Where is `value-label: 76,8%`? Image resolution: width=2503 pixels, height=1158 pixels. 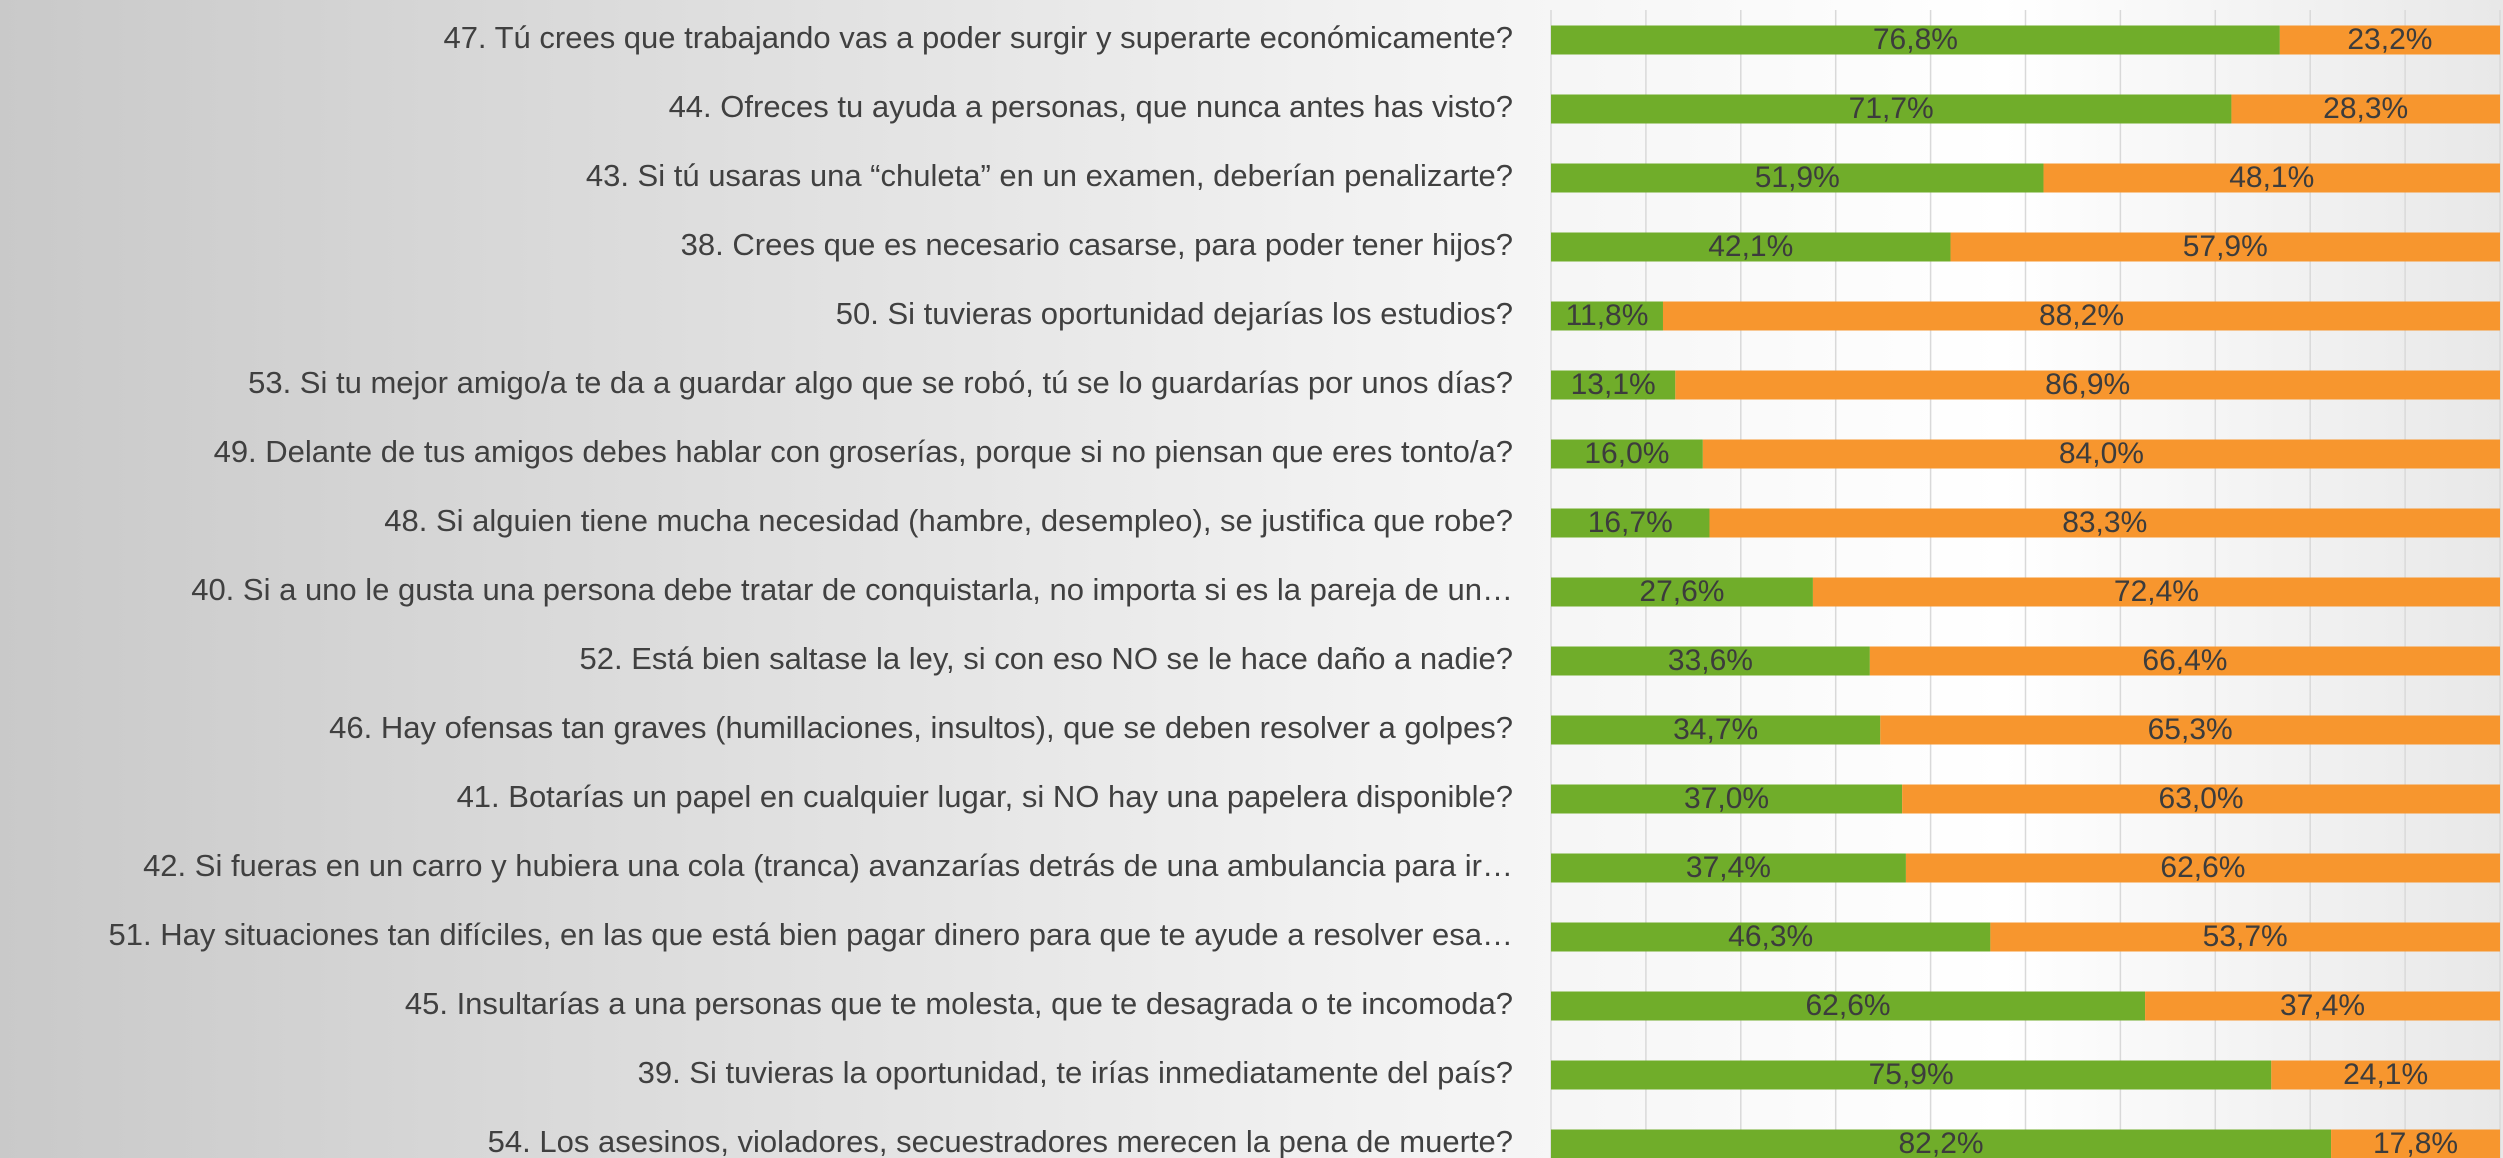 value-label: 76,8% is located at coordinates (1915, 39).